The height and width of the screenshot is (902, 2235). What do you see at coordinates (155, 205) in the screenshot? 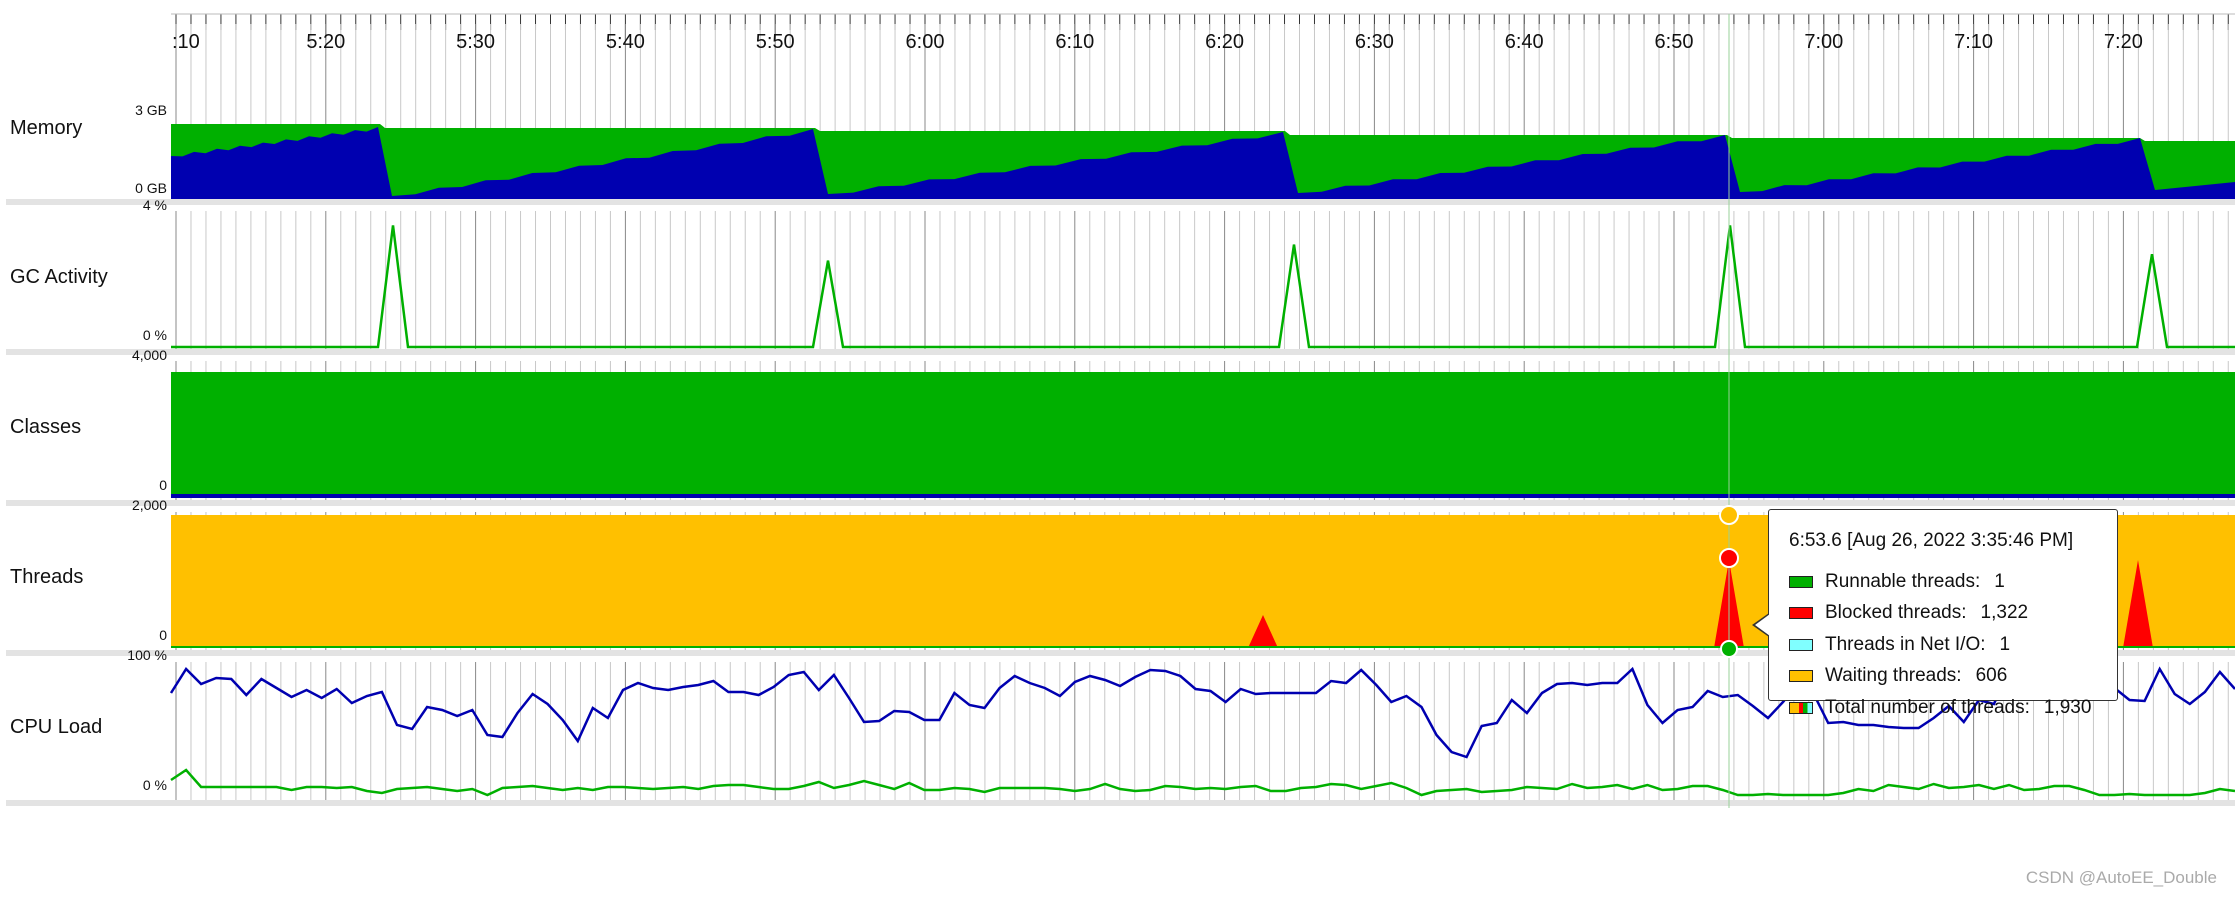
I see `y-max-label: 4 %` at bounding box center [155, 205].